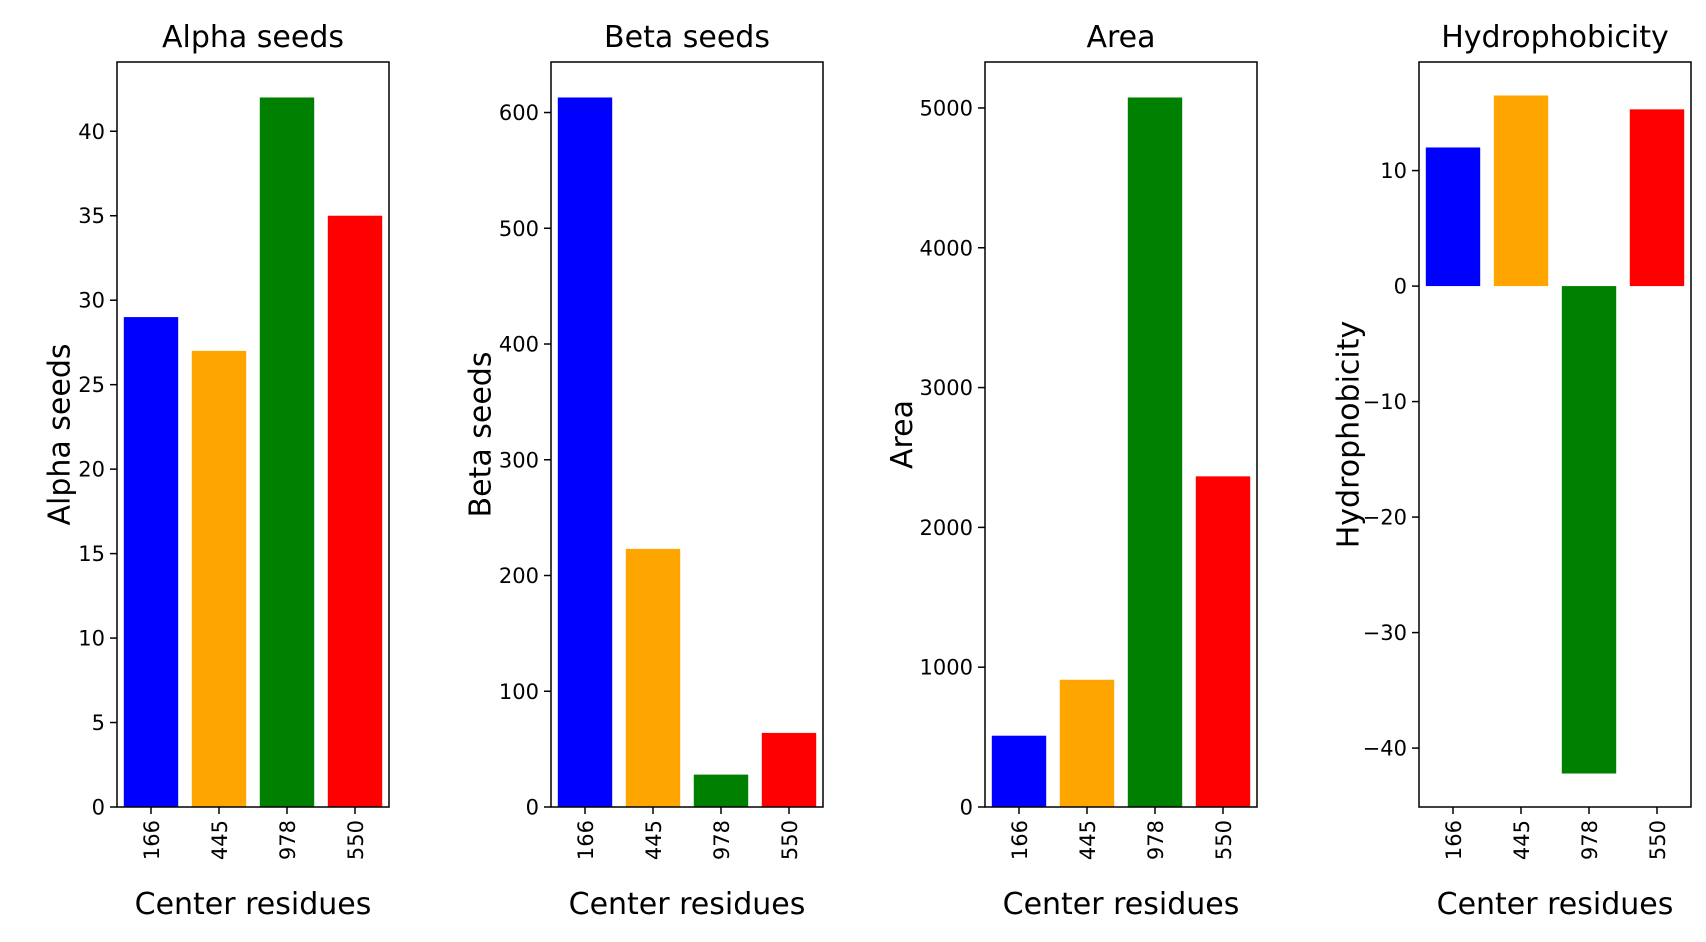 The image size is (1706, 942). What do you see at coordinates (519, 576) in the screenshot?
I see `y-tick-label: 200` at bounding box center [519, 576].